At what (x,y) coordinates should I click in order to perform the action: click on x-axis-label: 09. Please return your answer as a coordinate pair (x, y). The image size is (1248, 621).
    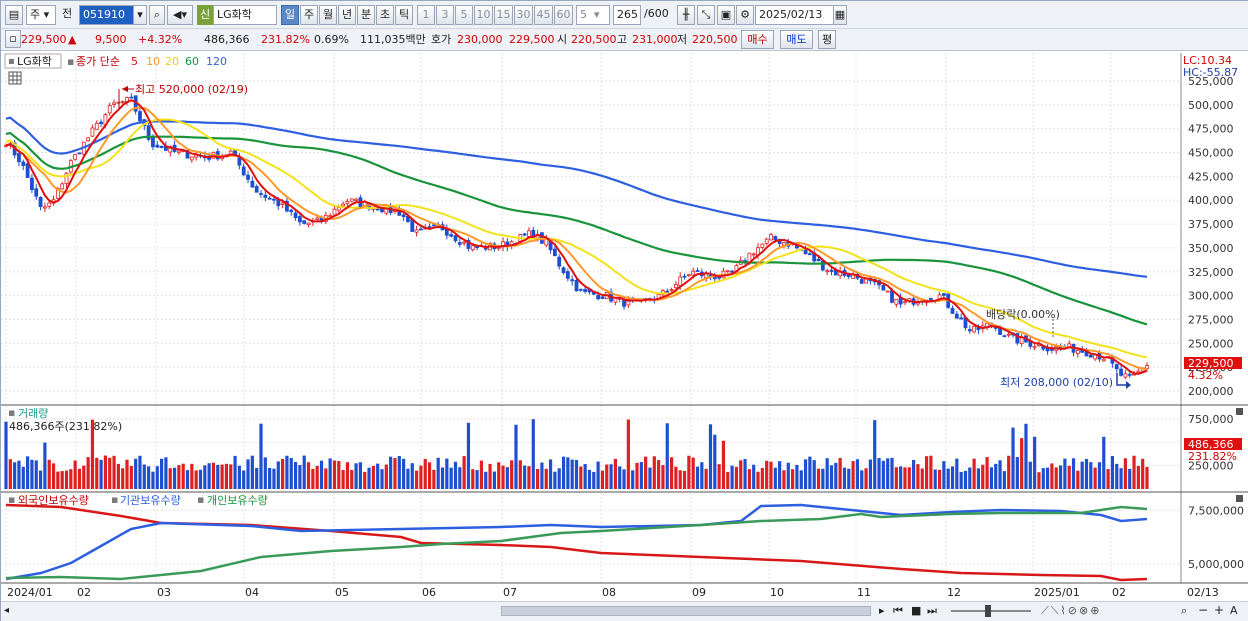
    Looking at the image, I should click on (699, 592).